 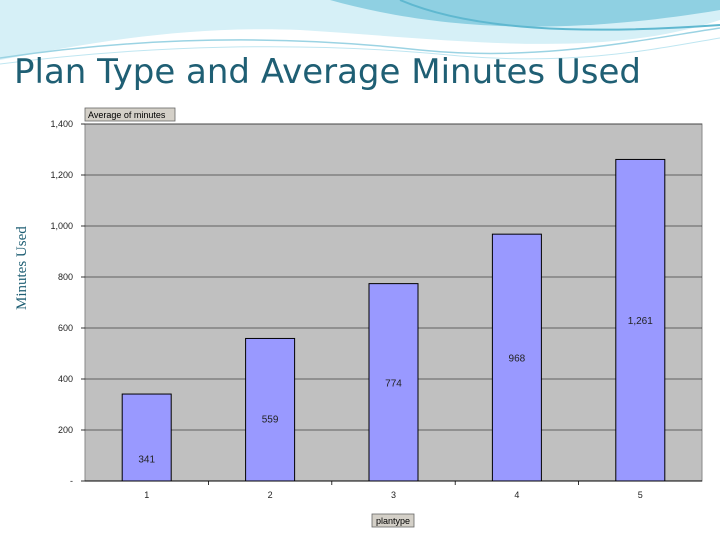 I want to click on y-tick-label: 600, so click(x=65, y=328).